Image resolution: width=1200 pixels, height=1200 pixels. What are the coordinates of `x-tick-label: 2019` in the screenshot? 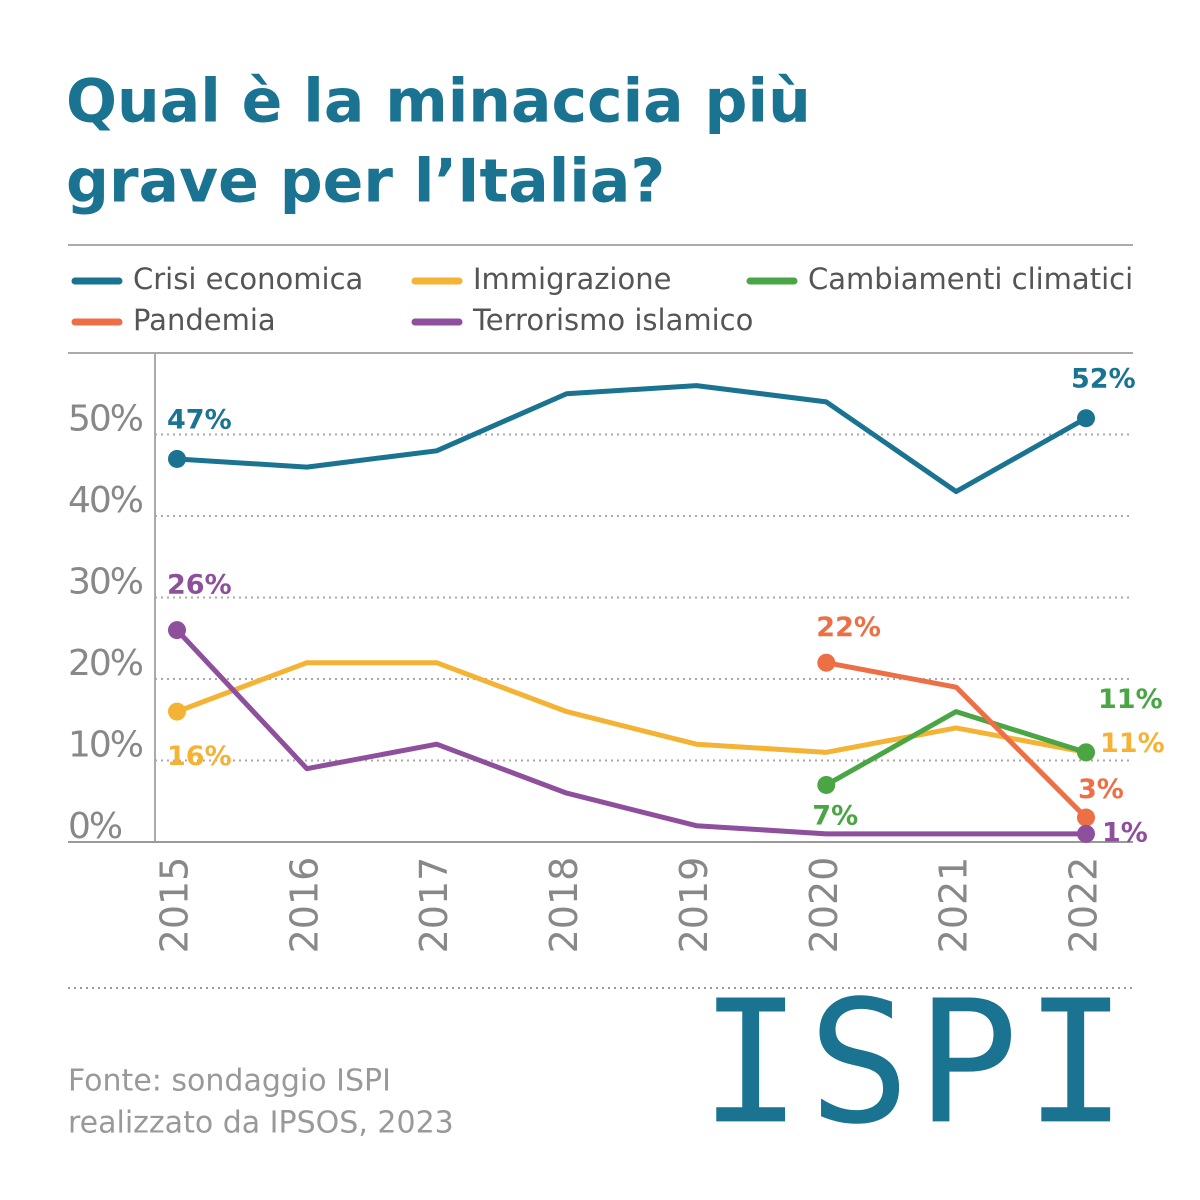 It's located at (694, 905).